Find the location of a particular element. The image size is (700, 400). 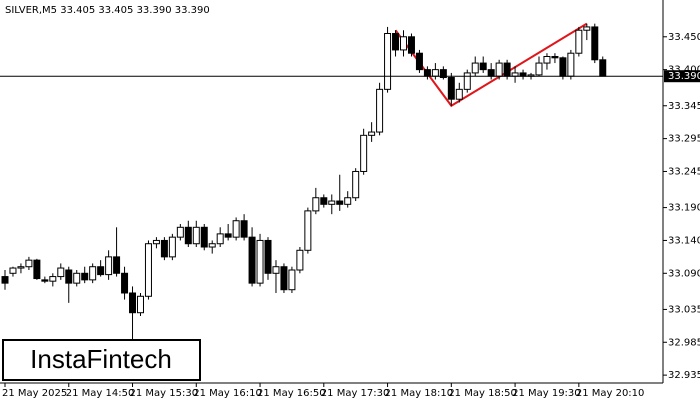

y-tick-label: 33.190 is located at coordinates (684, 208).